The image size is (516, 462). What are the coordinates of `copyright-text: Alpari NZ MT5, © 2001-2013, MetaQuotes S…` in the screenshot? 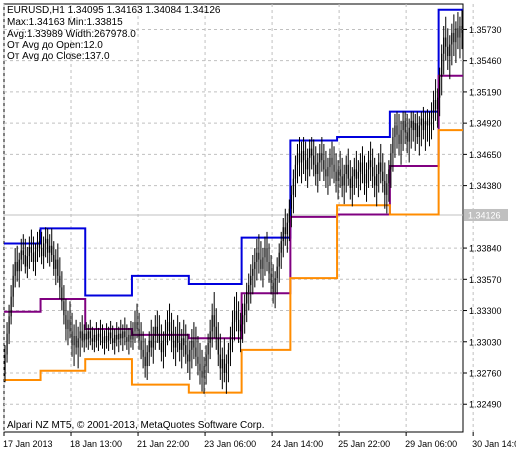 It's located at (135, 425).